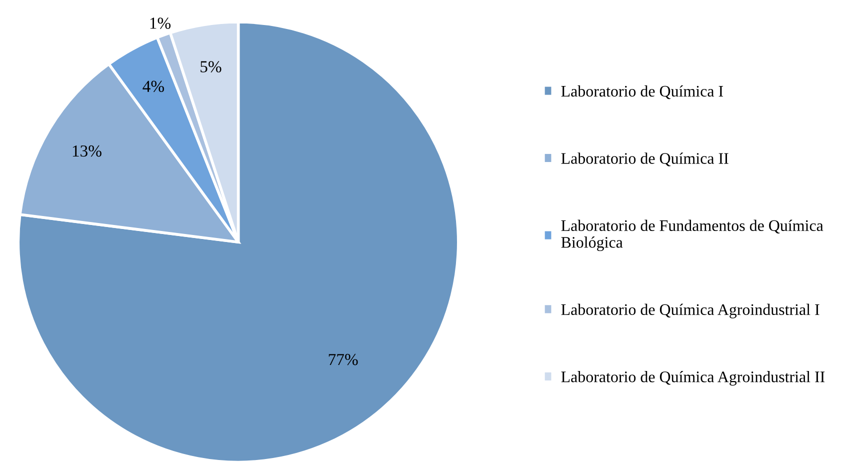  I want to click on legend-label: Laboratorio de Química Agroindustrial I, so click(690, 311).